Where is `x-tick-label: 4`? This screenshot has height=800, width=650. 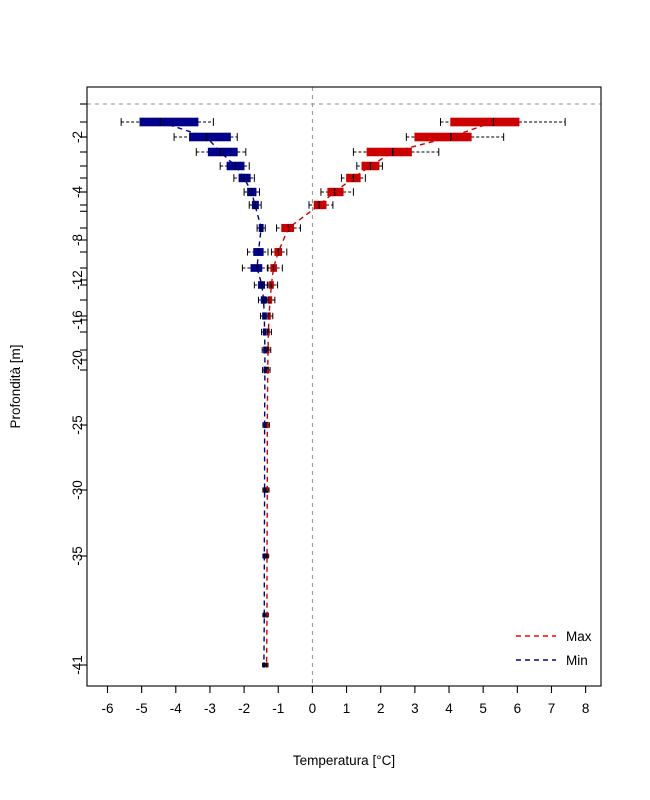
x-tick-label: 4 is located at coordinates (449, 708).